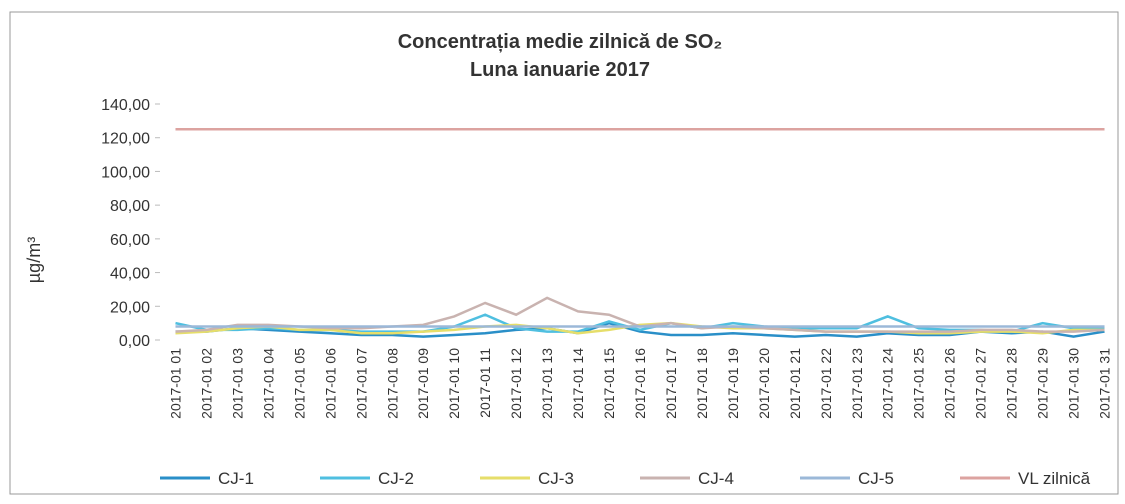 The height and width of the screenshot is (504, 1125). Describe the element at coordinates (1105, 383) in the screenshot. I see `x-tick-label: 2017-01 31` at that location.